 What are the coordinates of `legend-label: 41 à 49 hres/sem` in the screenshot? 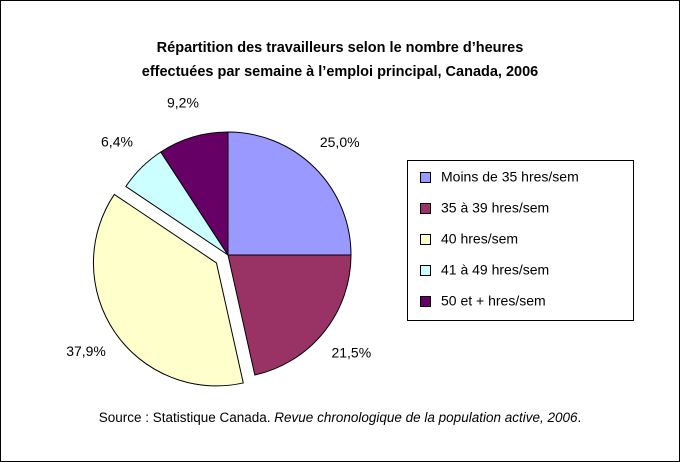 It's located at (495, 270).